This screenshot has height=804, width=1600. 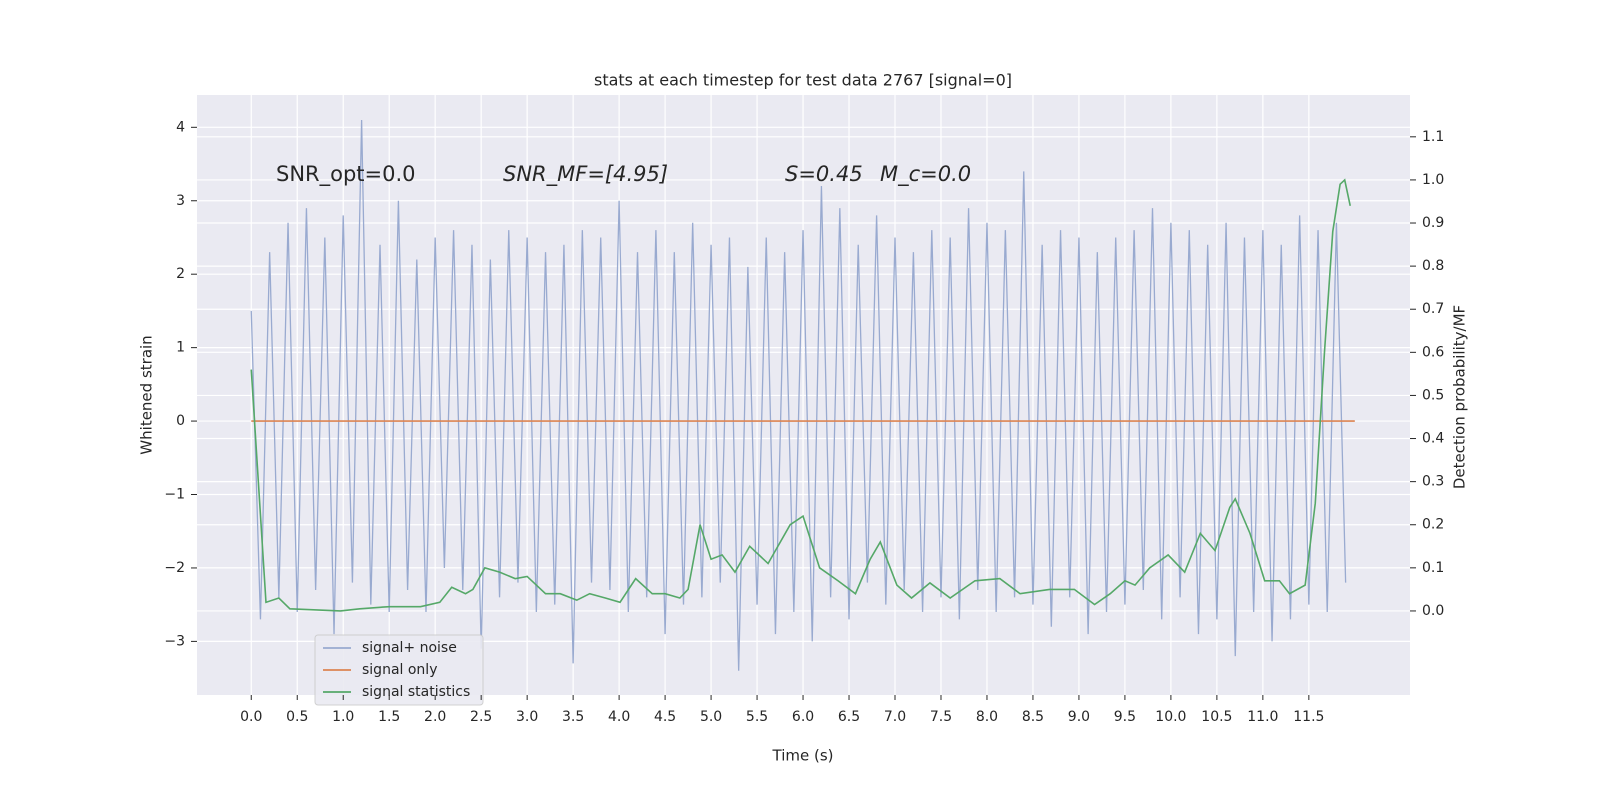 What do you see at coordinates (1308, 717) in the screenshot?
I see `x-tick-label: 11.5` at bounding box center [1308, 717].